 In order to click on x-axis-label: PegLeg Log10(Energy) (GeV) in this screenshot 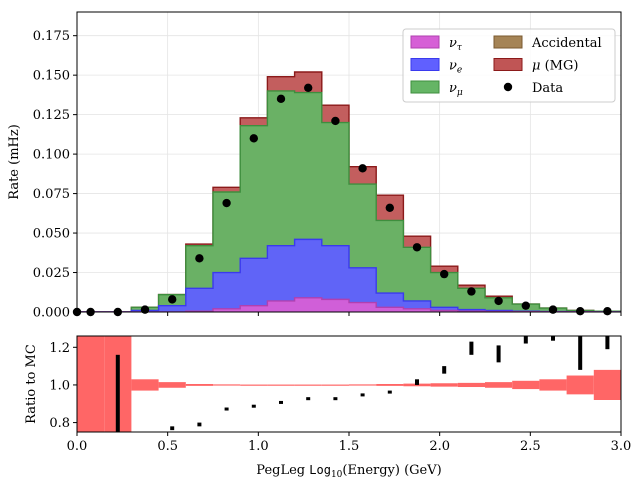, I will do `click(348, 471)`.